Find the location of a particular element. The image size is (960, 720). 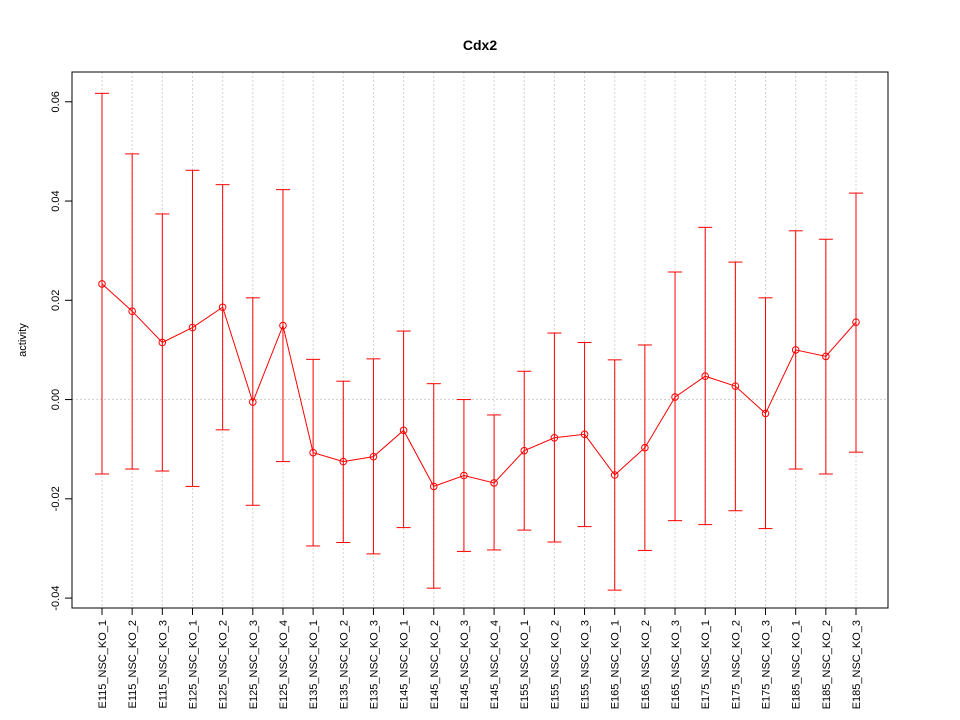

x-tick-label: E185_NSC_KO_3 is located at coordinates (857, 664).